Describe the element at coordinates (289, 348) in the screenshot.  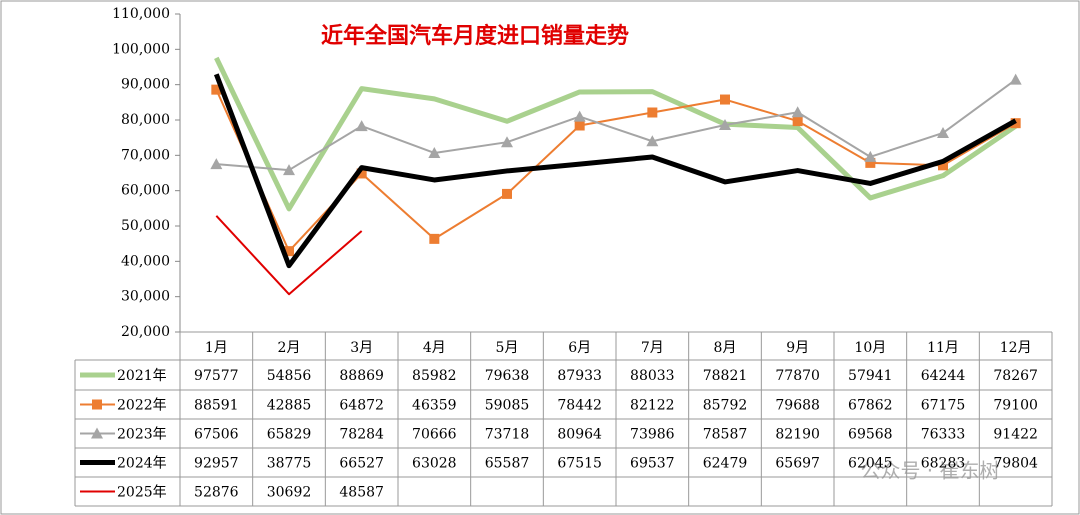
I see `x-tick-label: 2月` at that location.